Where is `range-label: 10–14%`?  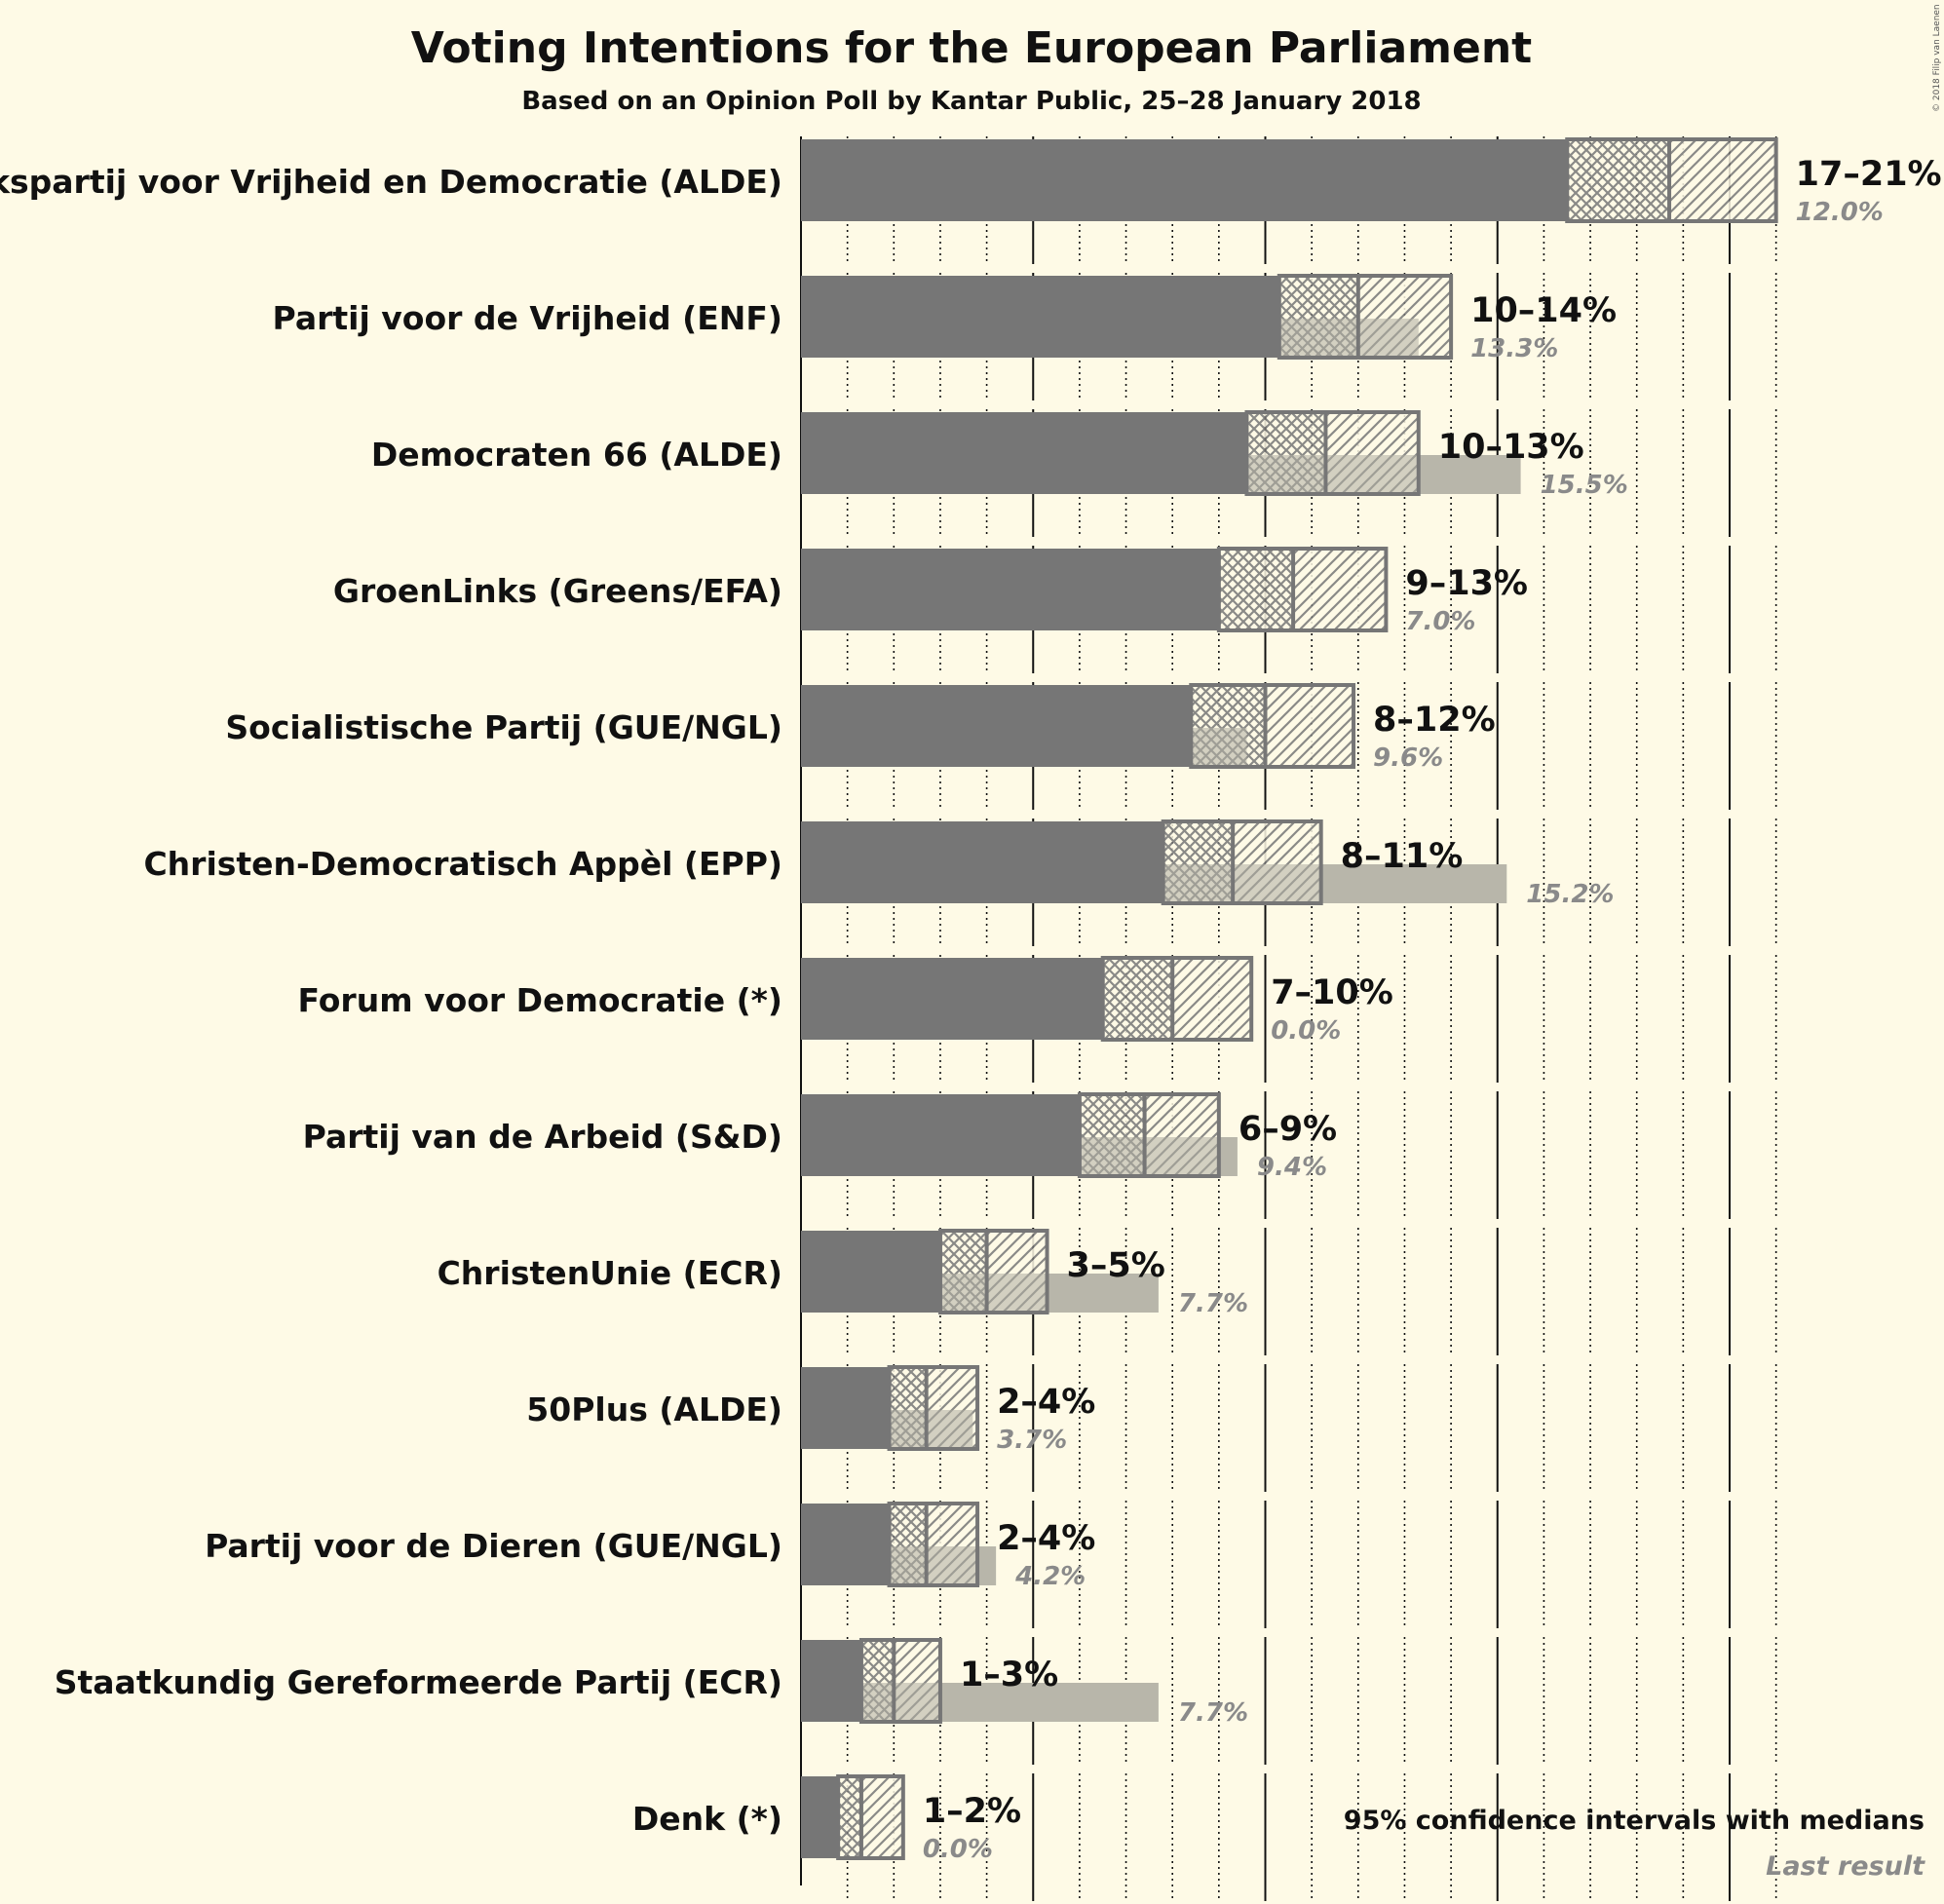 range-label: 10–14% is located at coordinates (1543, 310).